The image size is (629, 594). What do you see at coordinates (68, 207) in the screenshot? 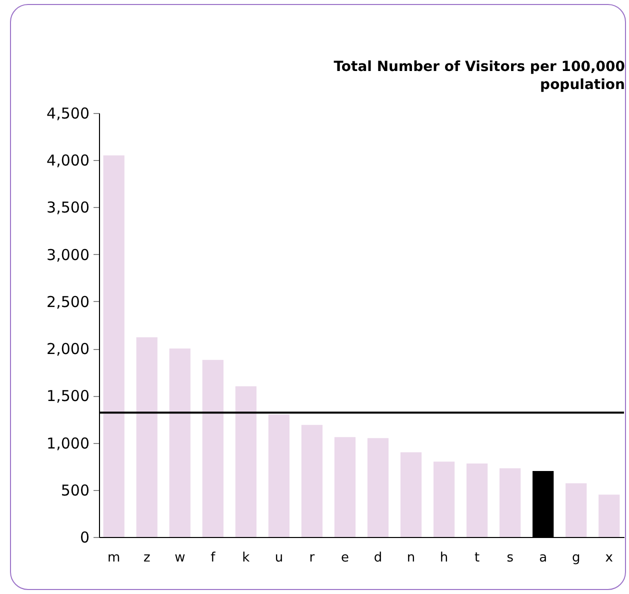
I see `y-tick-label: 3,500` at bounding box center [68, 207].